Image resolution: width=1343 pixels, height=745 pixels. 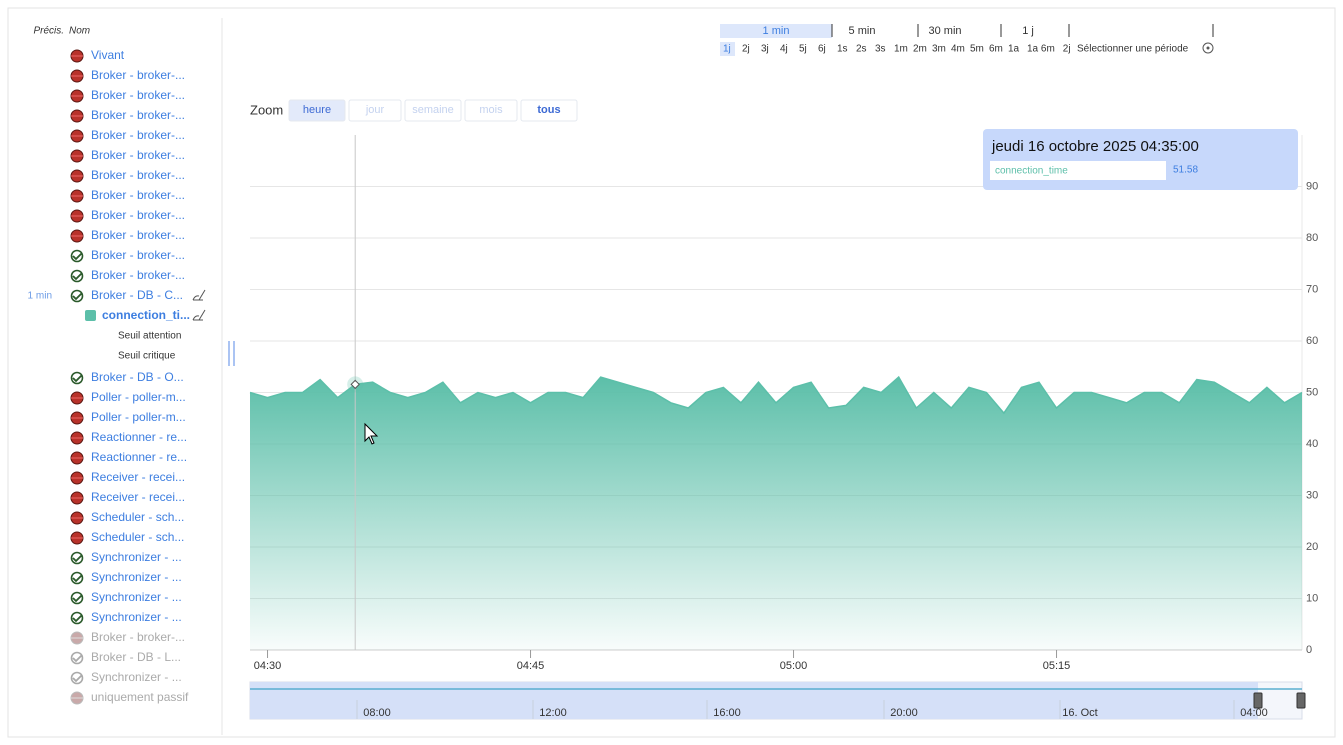 I want to click on settings-icon-dot, so click(x=1208, y=48).